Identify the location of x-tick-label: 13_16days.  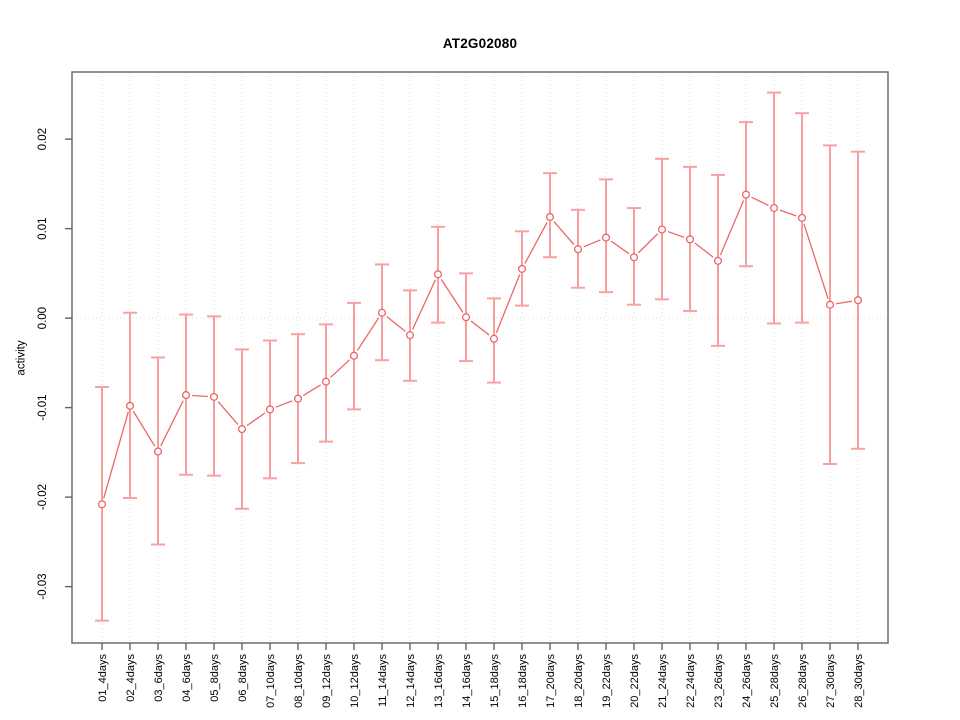
(439, 681).